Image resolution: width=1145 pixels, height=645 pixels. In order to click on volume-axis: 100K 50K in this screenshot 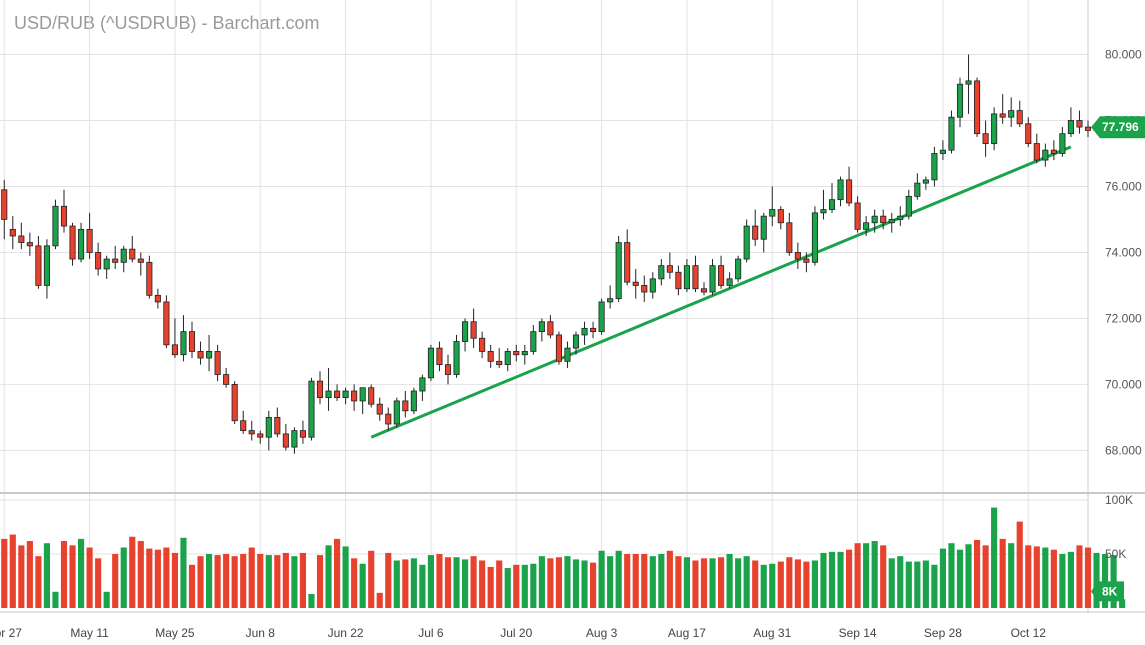, I will do `click(1119, 527)`.